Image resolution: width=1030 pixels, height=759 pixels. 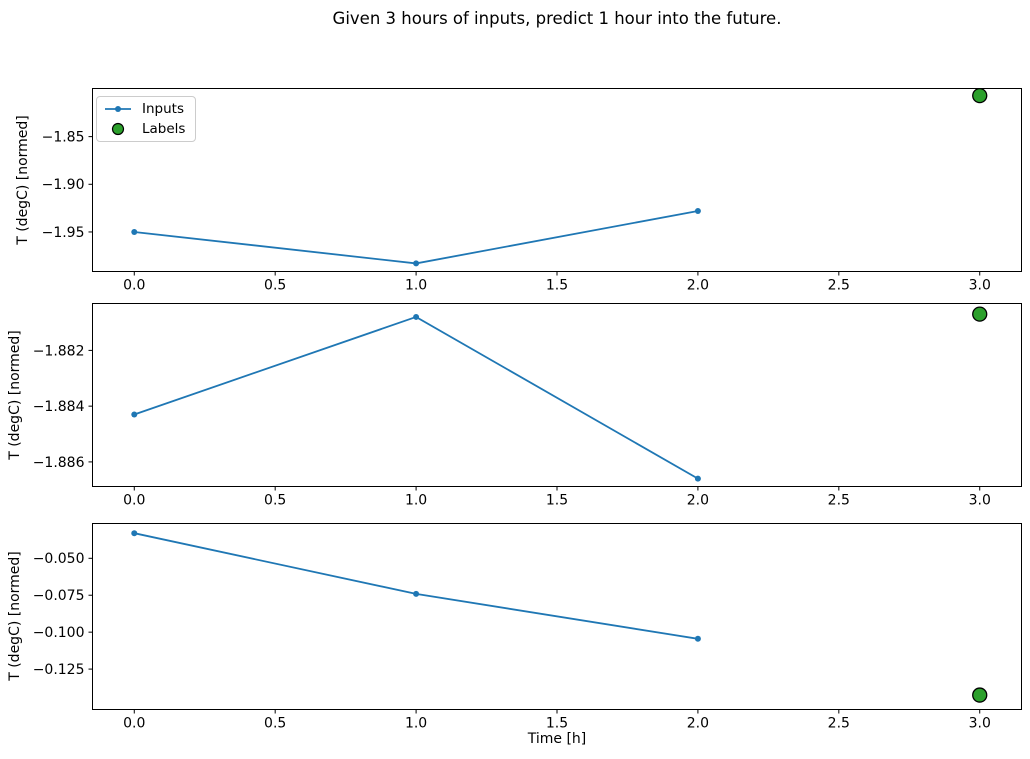 What do you see at coordinates (63, 138) in the screenshot?
I see `y-tick-label: −1.85` at bounding box center [63, 138].